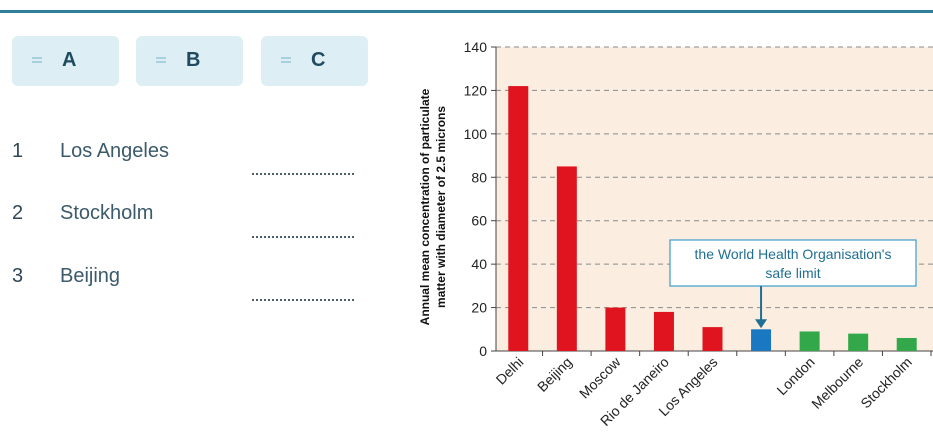 This screenshot has height=437, width=933. What do you see at coordinates (793, 254) in the screenshot?
I see `callout-text: the World Health Organisation's` at bounding box center [793, 254].